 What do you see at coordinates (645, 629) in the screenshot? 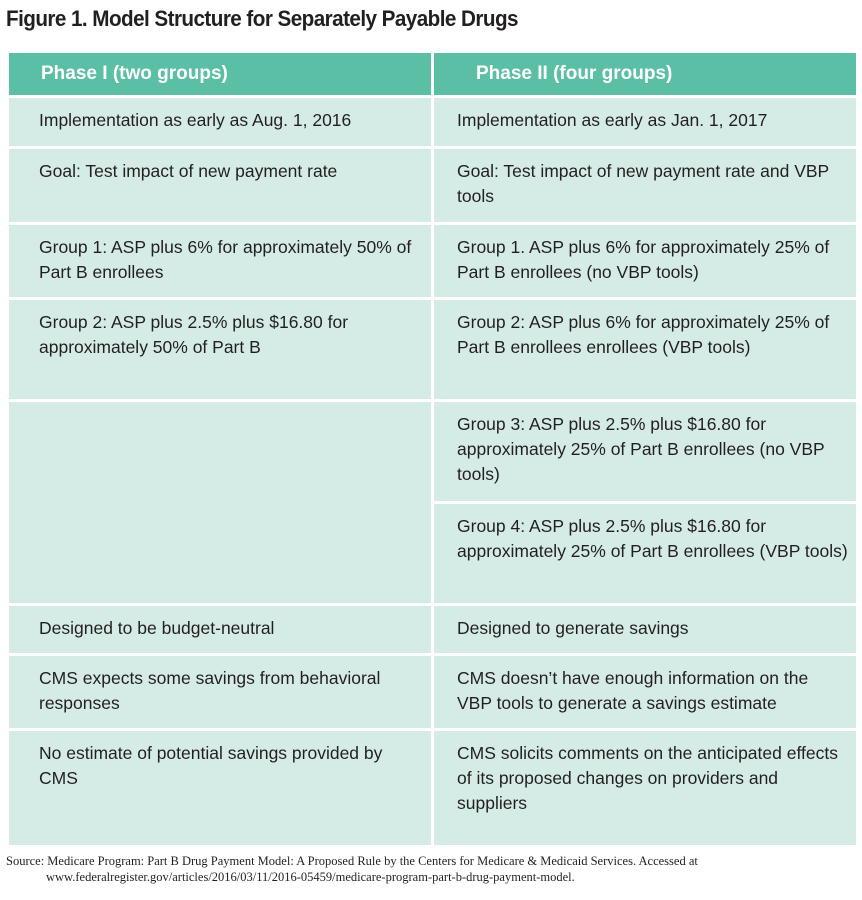
I see `phase-2-cell: Designed to generate savings` at bounding box center [645, 629].